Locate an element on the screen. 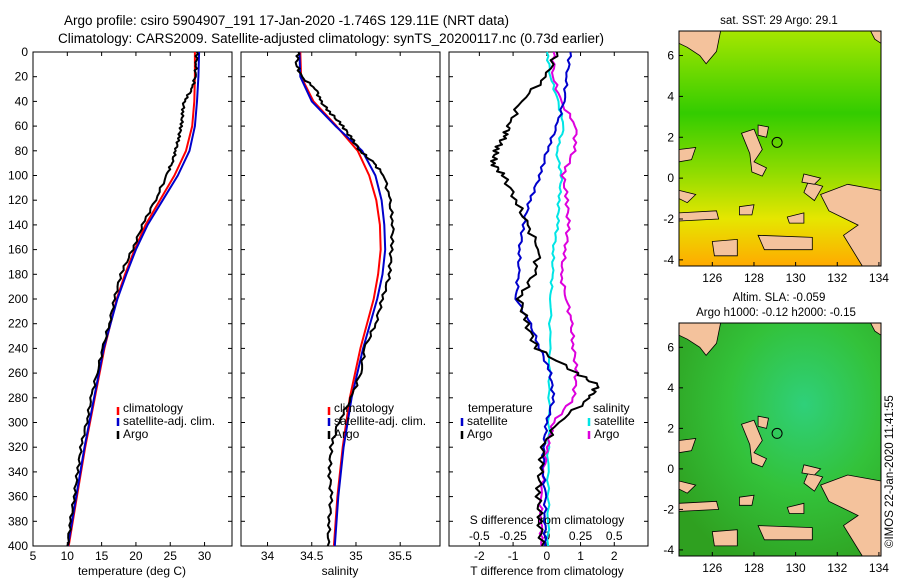 The width and height of the screenshot is (900, 580). depth-tick-label: 340 is located at coordinates (18, 472).